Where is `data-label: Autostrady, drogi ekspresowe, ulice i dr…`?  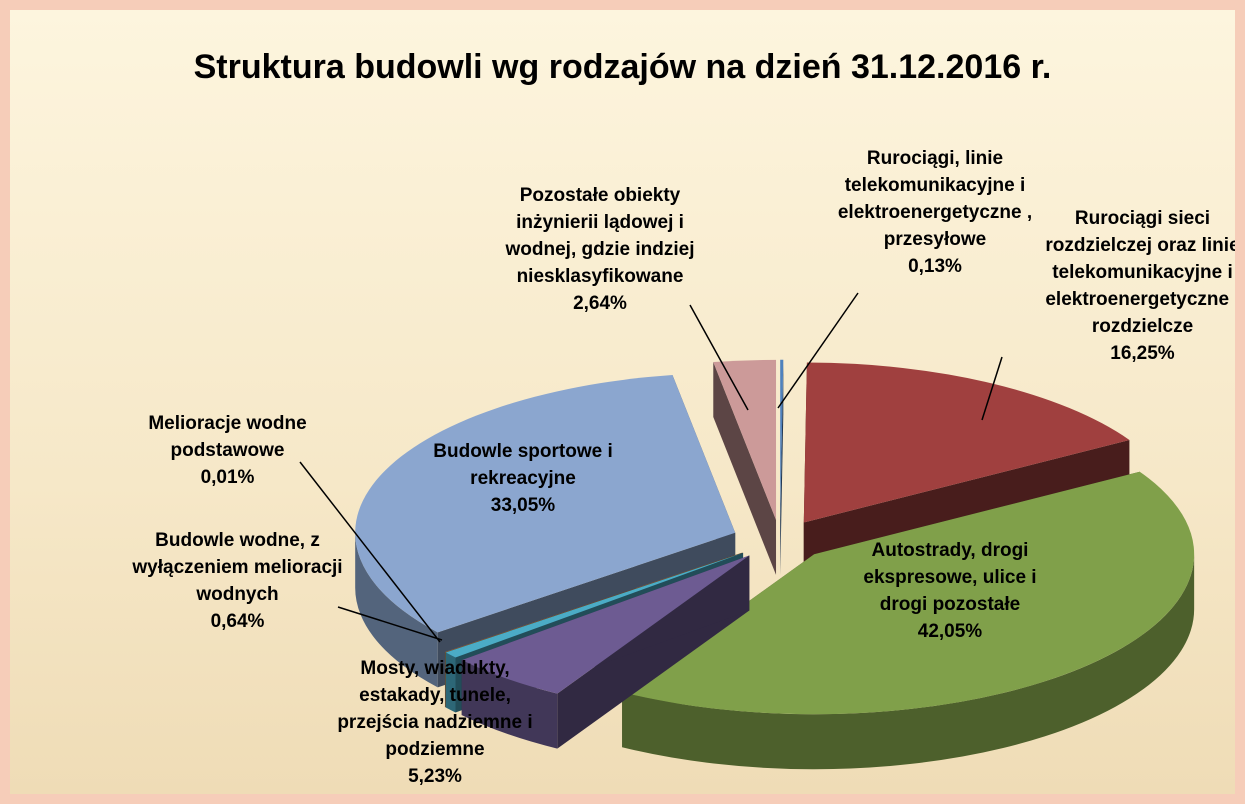
data-label: Autostrady, drogi ekspresowe, ulice i dr… is located at coordinates (950, 591).